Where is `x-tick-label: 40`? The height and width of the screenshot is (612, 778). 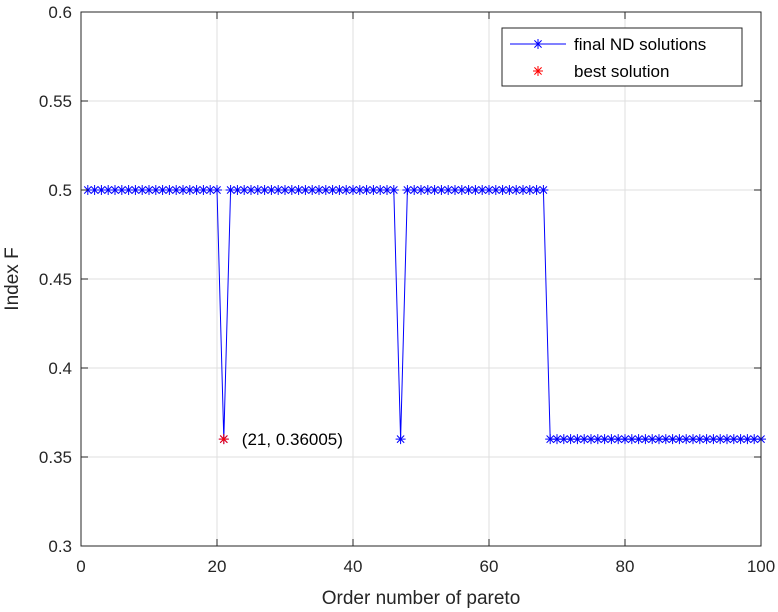 x-tick-label: 40 is located at coordinates (353, 566).